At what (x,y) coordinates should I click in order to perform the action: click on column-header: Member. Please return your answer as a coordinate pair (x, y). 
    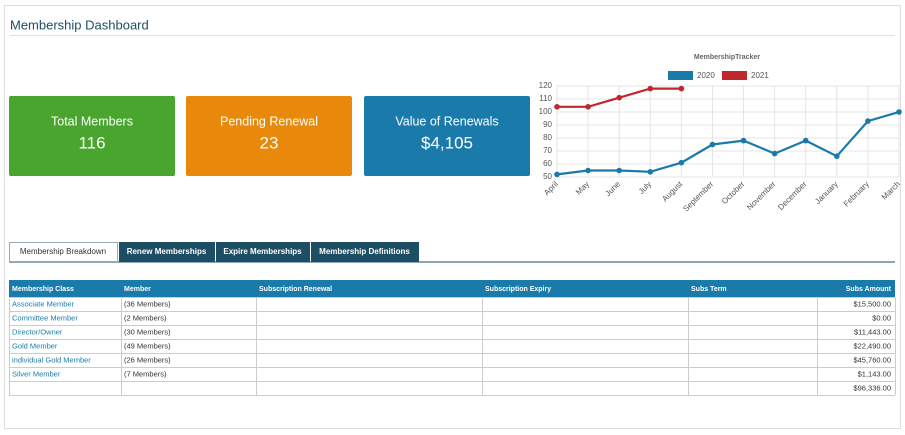
    Looking at the image, I should click on (137, 289).